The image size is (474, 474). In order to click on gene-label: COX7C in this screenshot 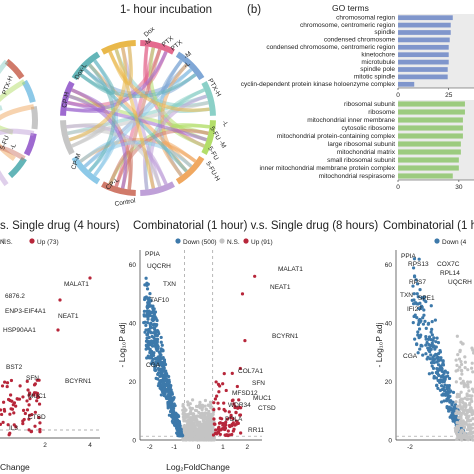, I will do `click(448, 264)`.